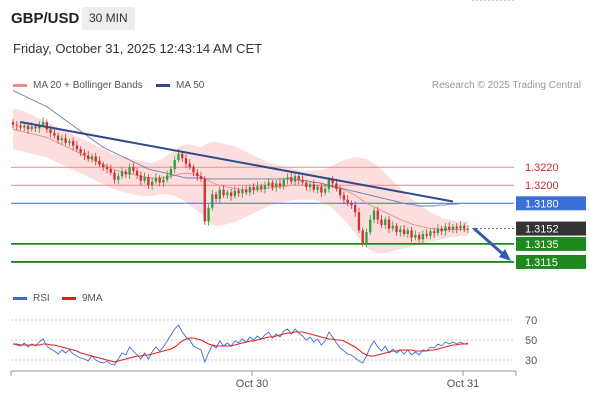 The height and width of the screenshot is (400, 590). I want to click on symbol-title: GBP/USD, so click(45, 18).